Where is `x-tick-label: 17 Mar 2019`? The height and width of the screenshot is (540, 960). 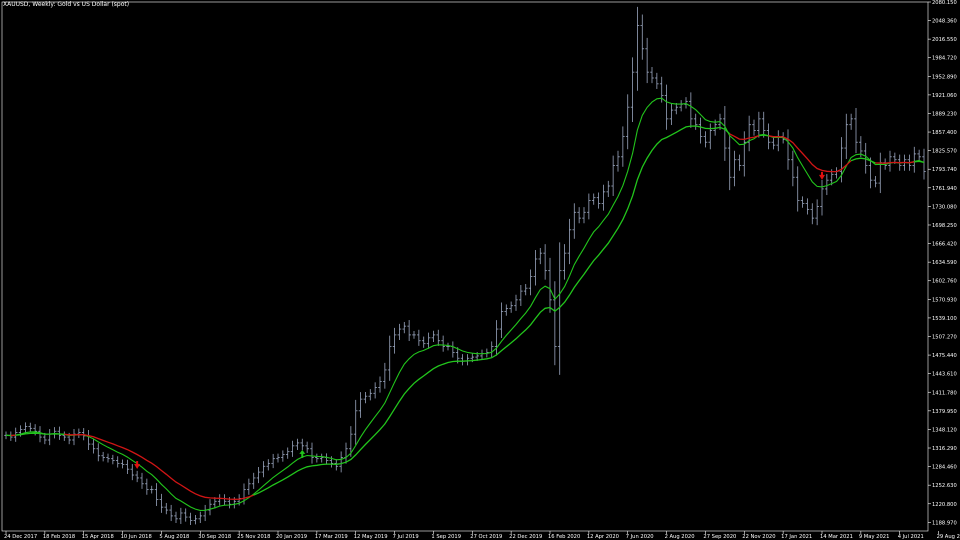
x-tick-label: 17 Mar 2019 is located at coordinates (331, 537).